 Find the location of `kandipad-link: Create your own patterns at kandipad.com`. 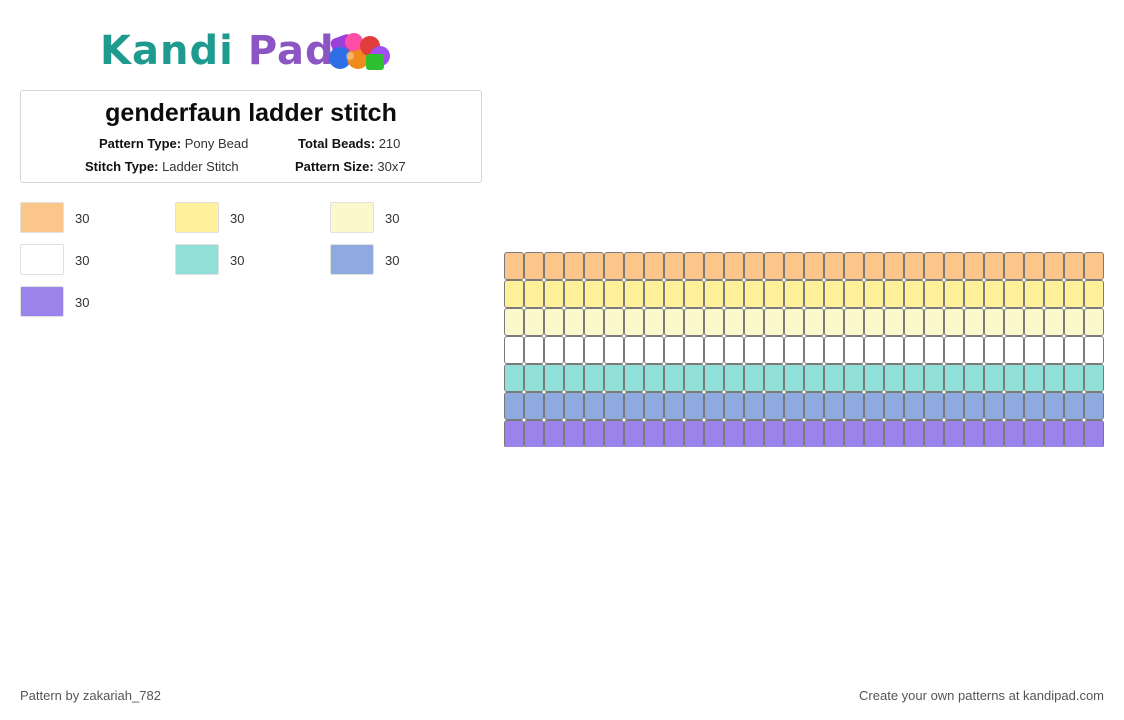

kandipad-link: Create your own patterns at kandipad.com is located at coordinates (981, 695).